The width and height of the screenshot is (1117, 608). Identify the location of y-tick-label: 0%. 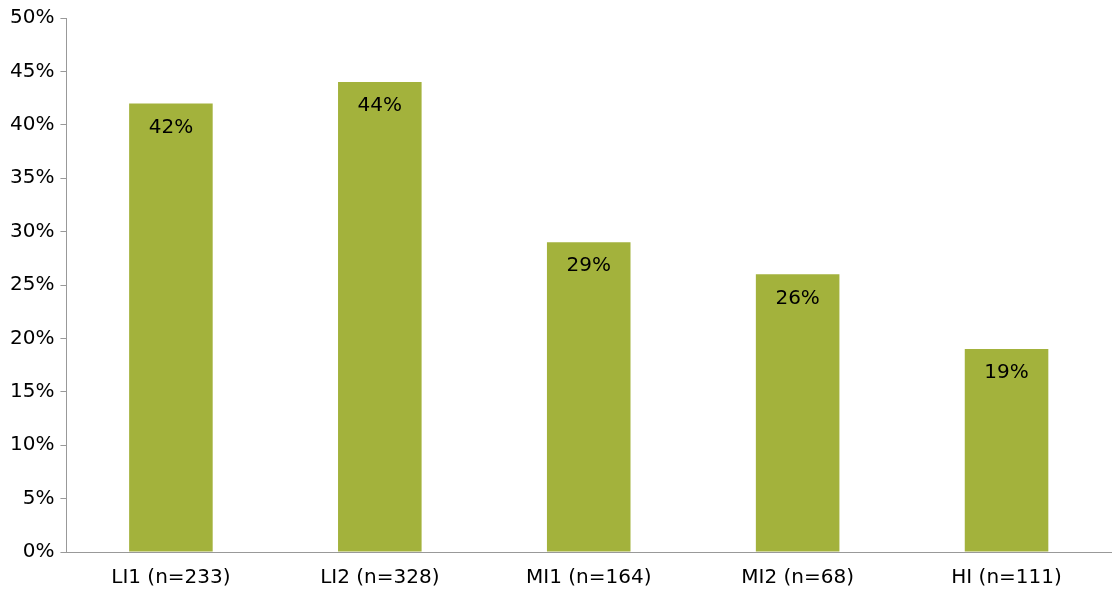
(38, 550).